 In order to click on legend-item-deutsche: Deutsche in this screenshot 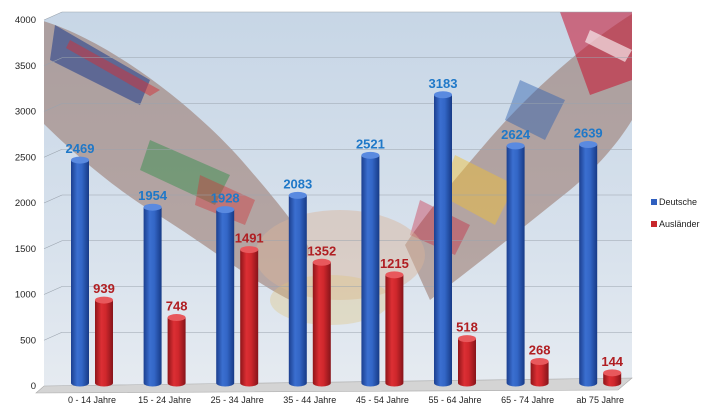, I will do `click(675, 202)`.